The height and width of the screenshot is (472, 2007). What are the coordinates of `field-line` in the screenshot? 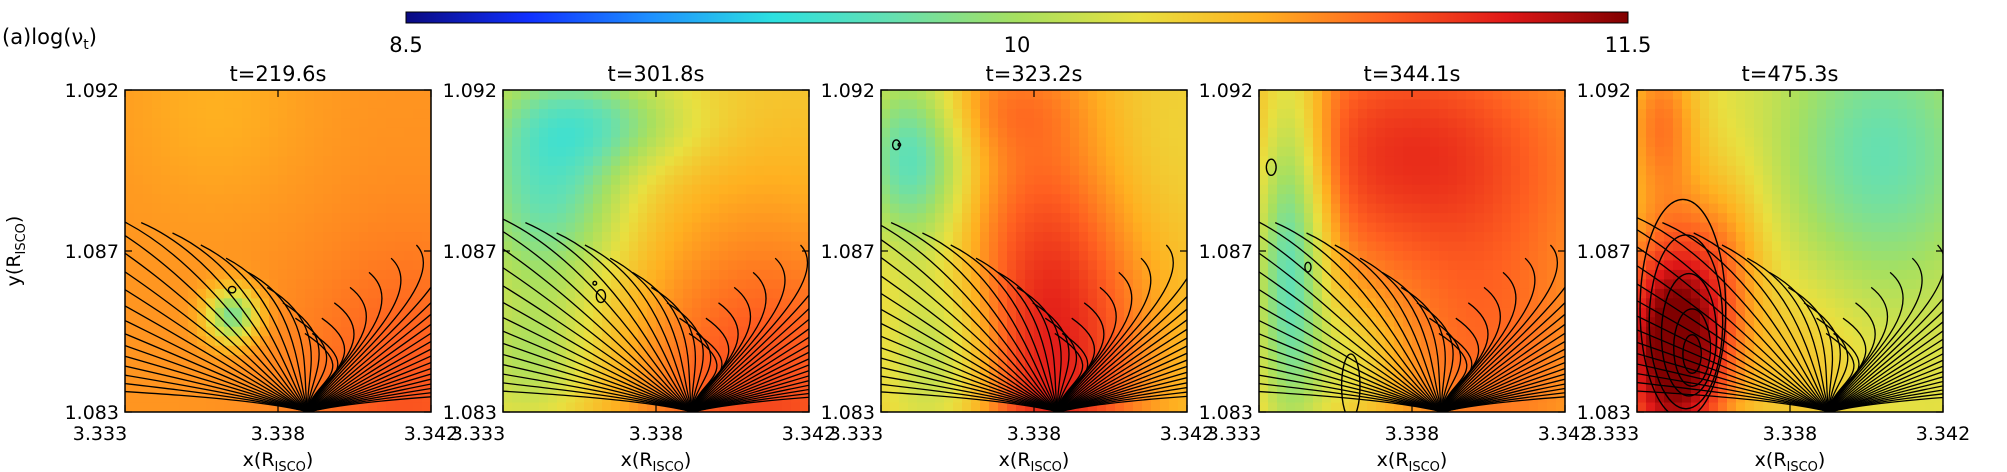 It's located at (598, 377).